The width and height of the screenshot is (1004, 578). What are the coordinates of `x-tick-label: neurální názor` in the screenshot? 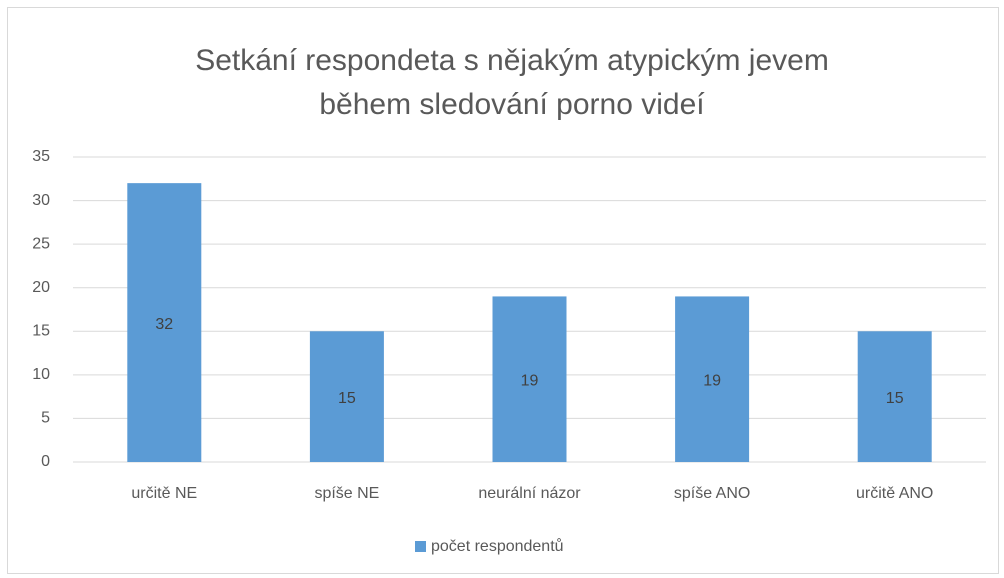 It's located at (529, 493).